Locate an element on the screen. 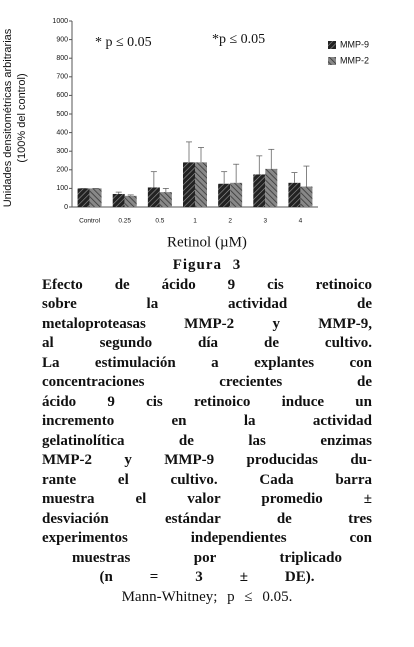 The width and height of the screenshot is (414, 647). annotation: *p ≤ 0.05 is located at coordinates (238, 39).